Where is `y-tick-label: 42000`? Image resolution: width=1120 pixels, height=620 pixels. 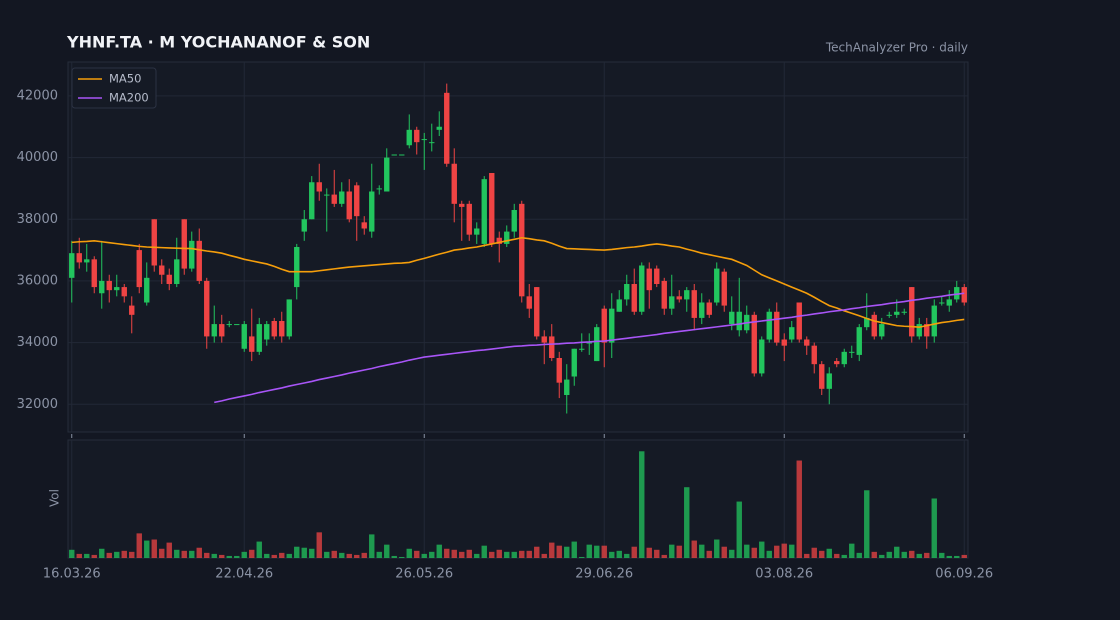 y-tick-label: 42000 is located at coordinates (37, 95).